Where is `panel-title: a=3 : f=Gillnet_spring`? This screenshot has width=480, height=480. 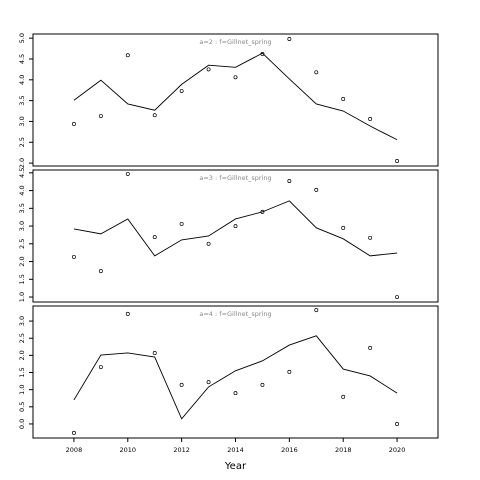 panel-title: a=3 : f=Gillnet_spring is located at coordinates (235, 178).